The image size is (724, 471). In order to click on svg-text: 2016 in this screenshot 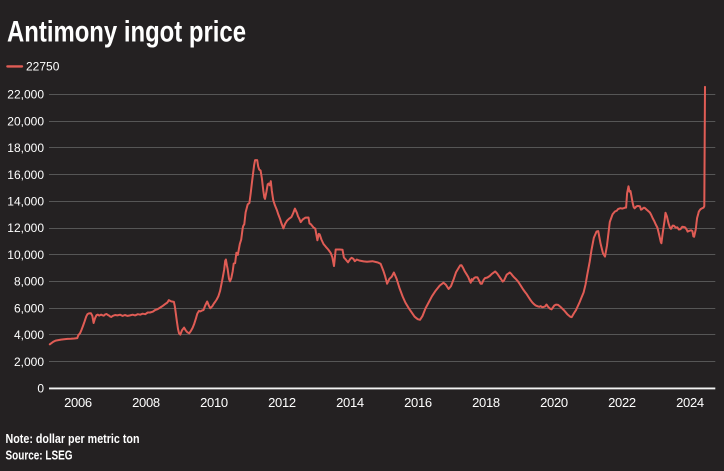, I will do `click(418, 402)`.